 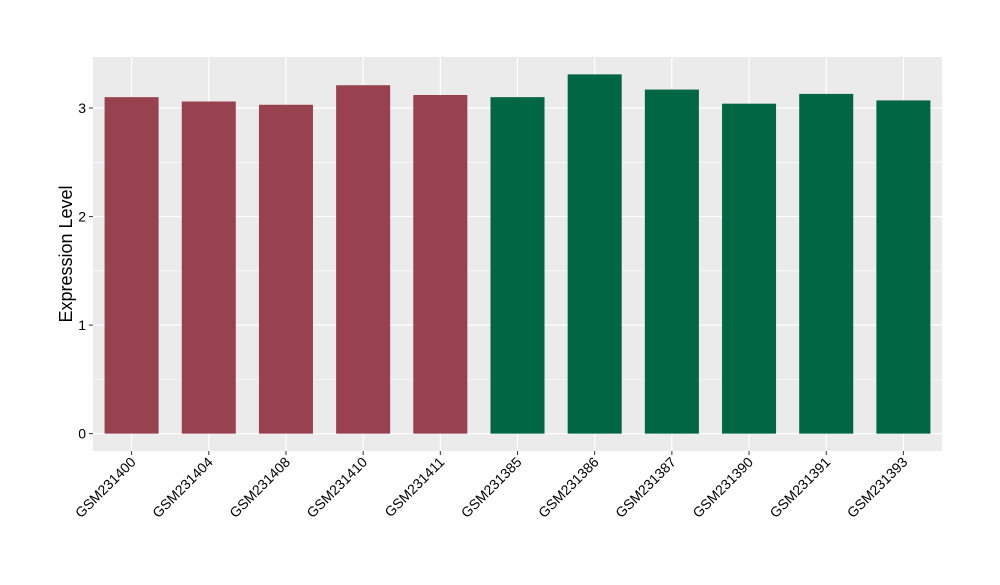 I want to click on bar-GSM231391, so click(x=826, y=263).